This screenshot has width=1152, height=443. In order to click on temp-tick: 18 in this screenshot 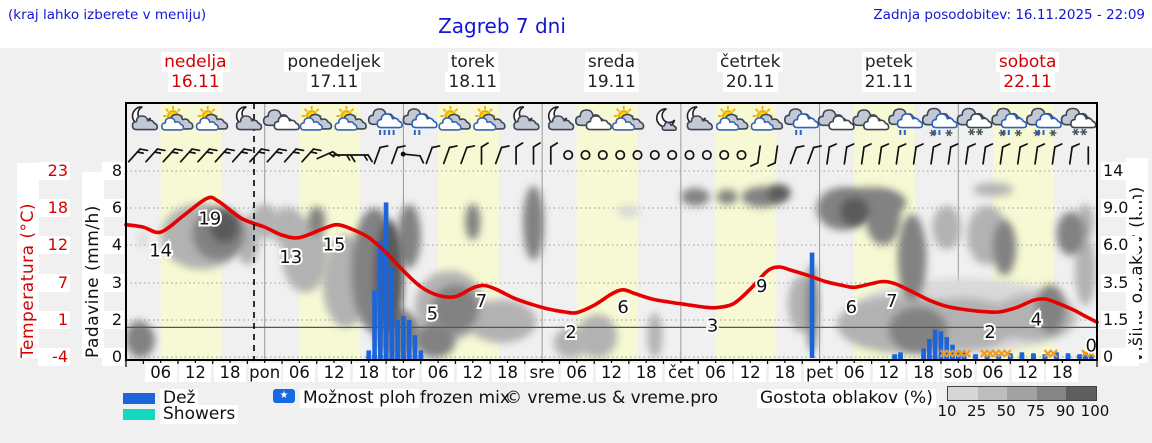, I will do `click(54, 208)`.